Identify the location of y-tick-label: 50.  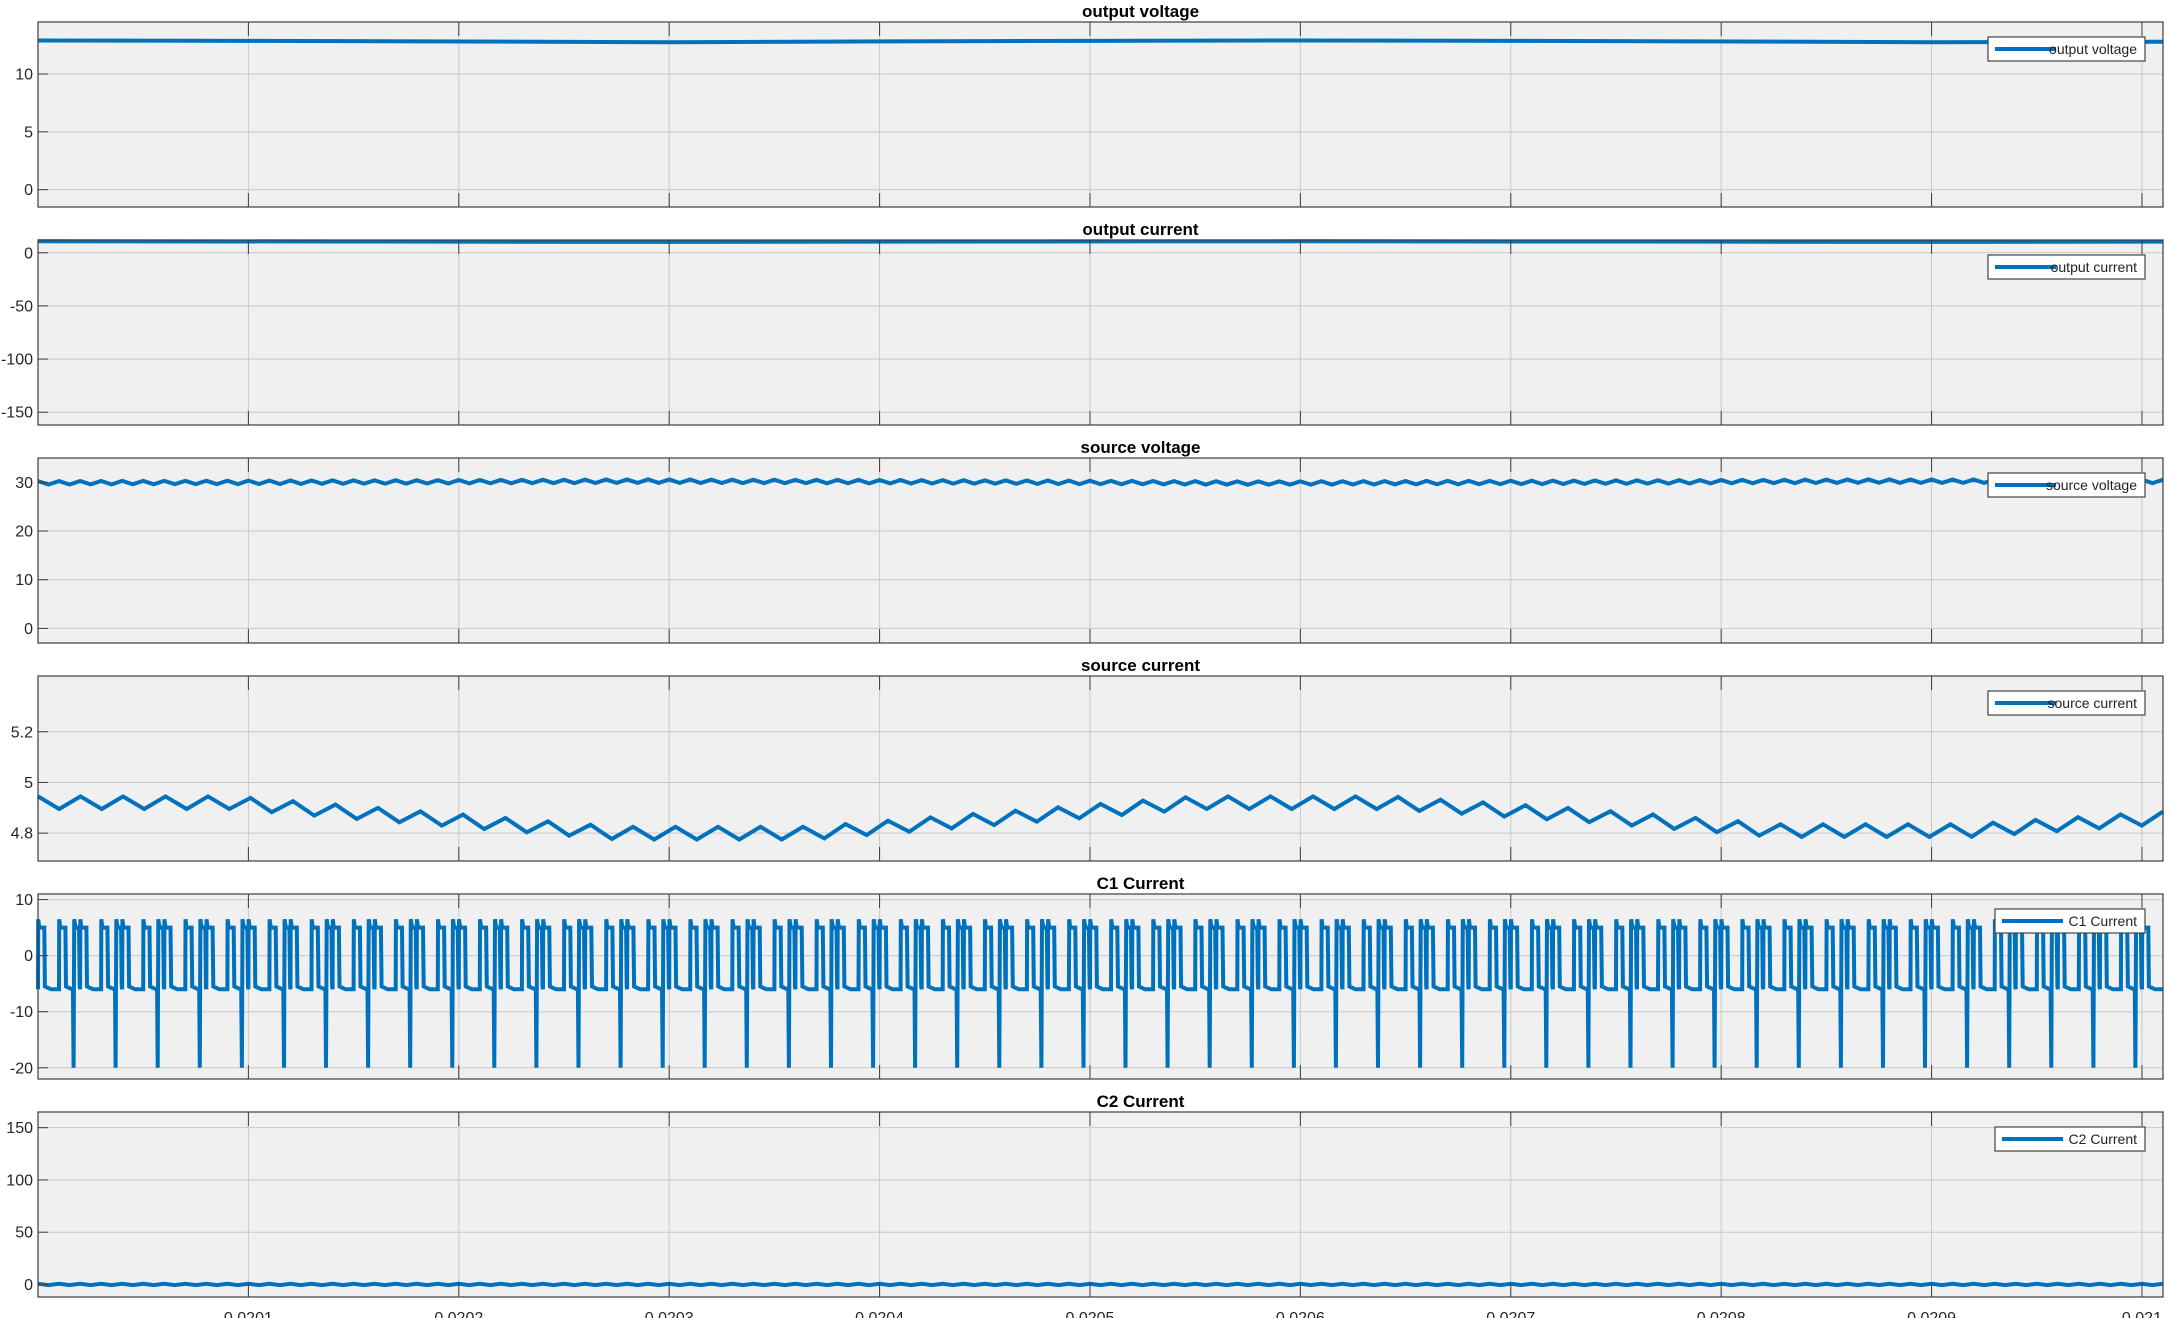
(24, 1233).